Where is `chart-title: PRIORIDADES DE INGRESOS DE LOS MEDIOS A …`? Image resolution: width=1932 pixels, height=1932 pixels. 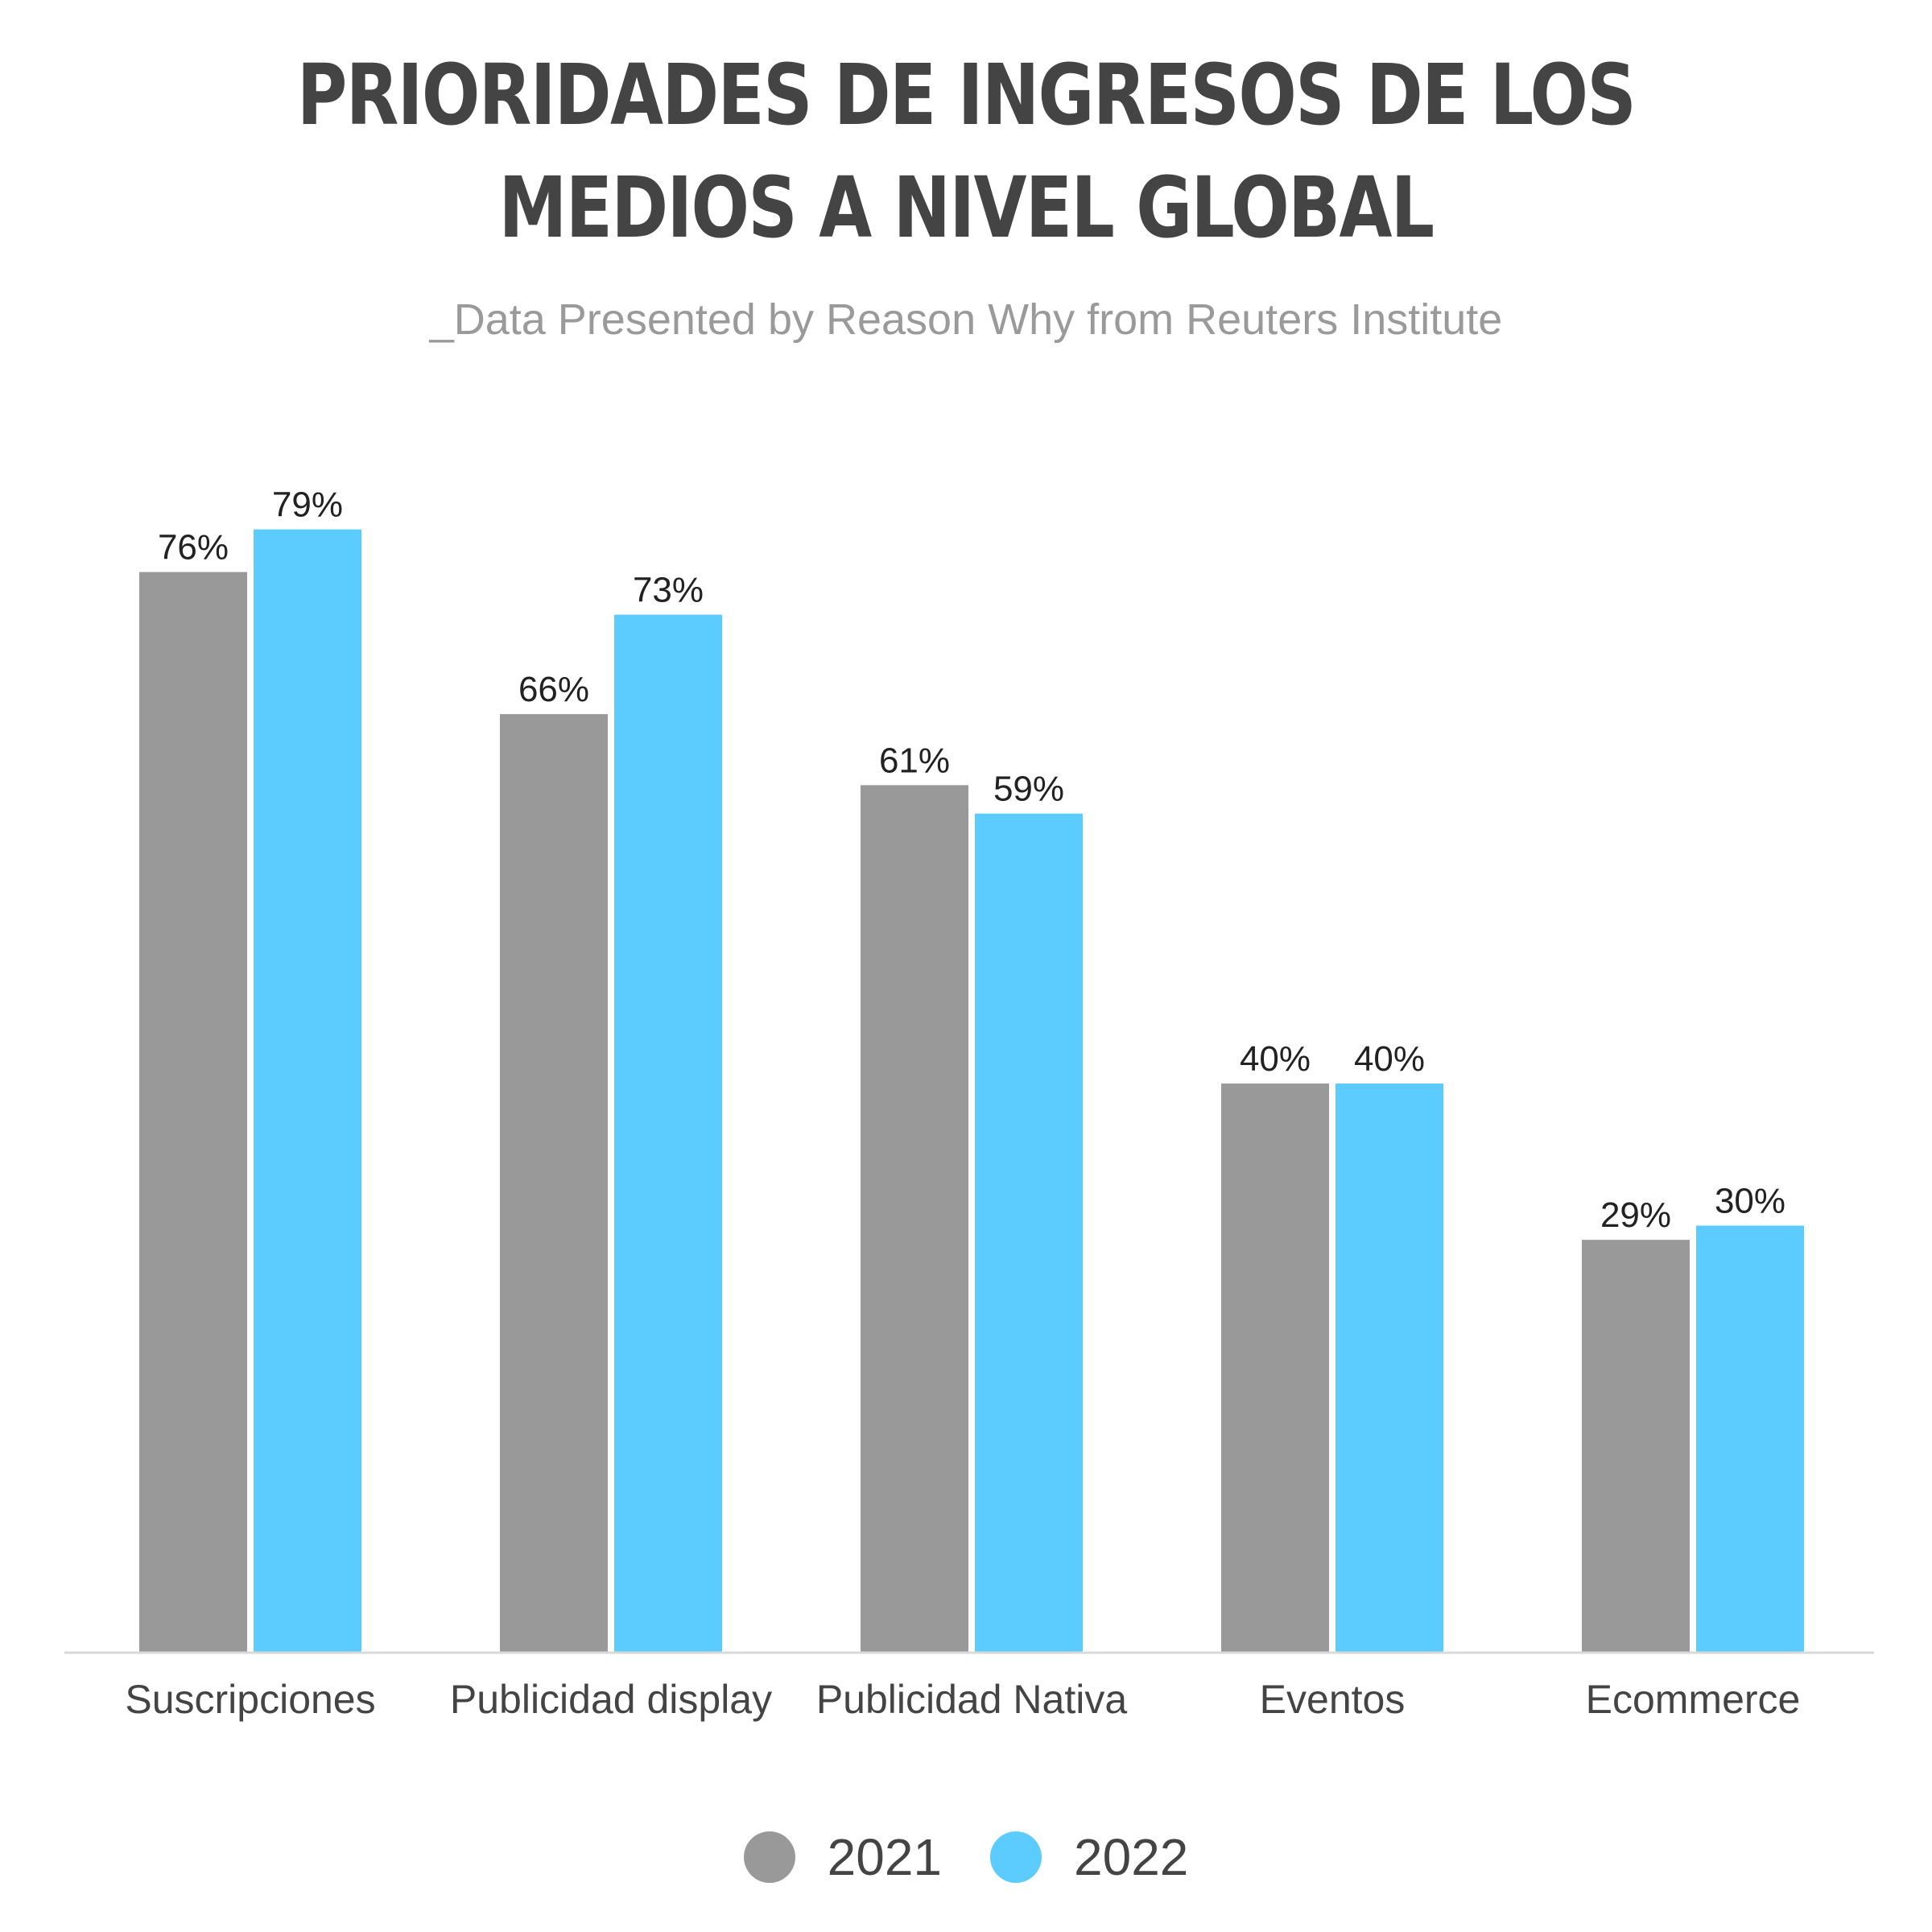
chart-title: PRIORIDADES DE INGRESOS DE LOS MEDIOS A … is located at coordinates (966, 151).